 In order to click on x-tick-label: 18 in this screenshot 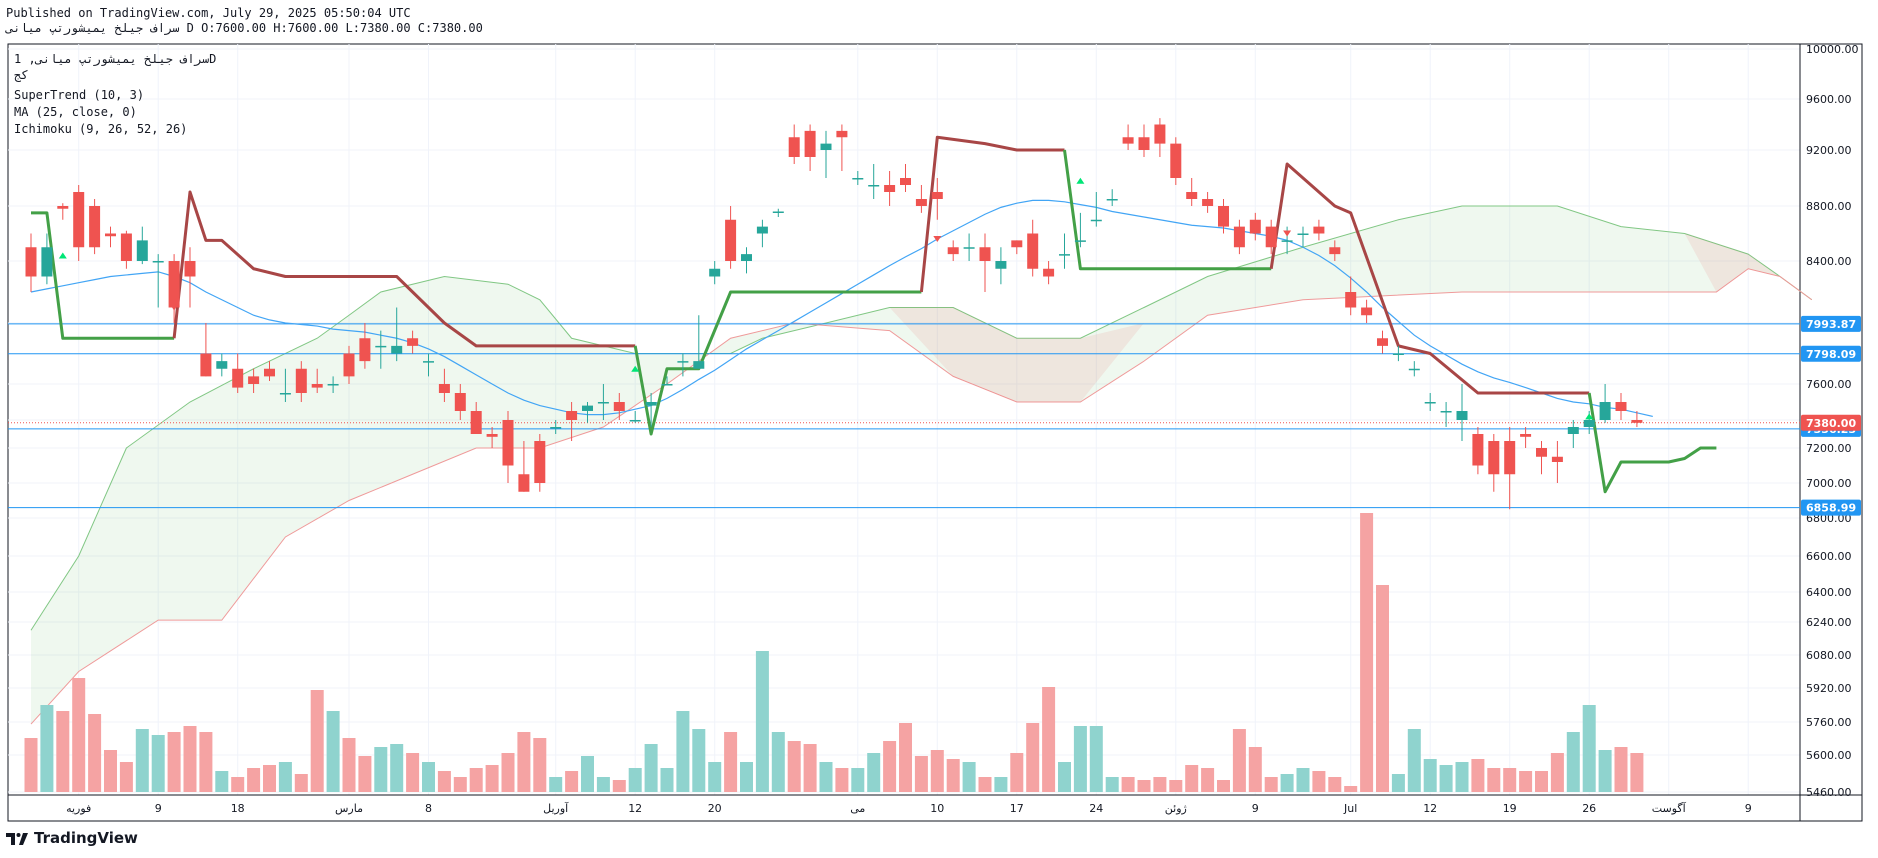, I will do `click(238, 808)`.